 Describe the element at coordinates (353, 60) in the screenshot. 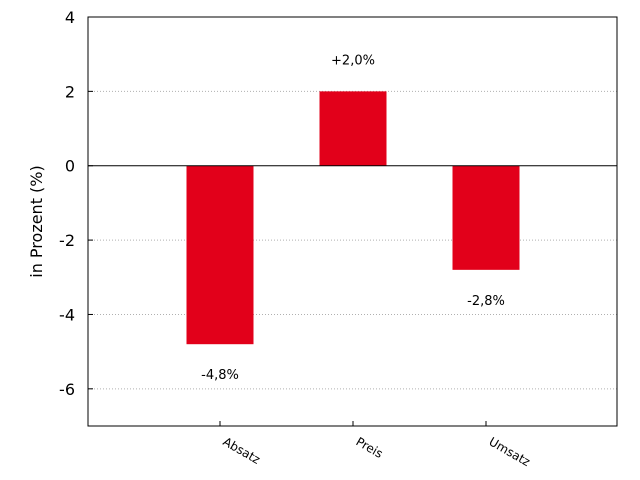

I see `data-label: +2,0%` at that location.